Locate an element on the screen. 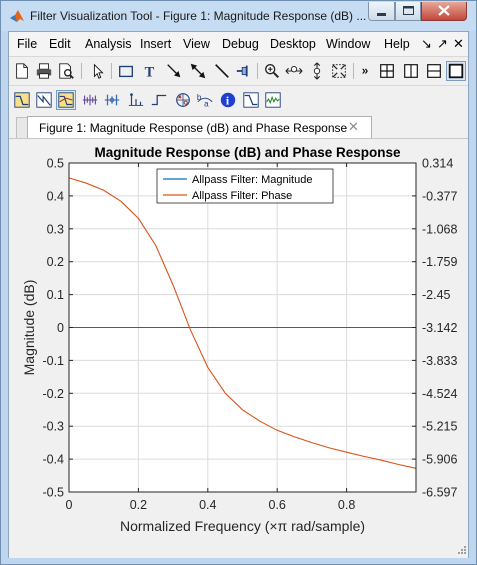 The width and height of the screenshot is (477, 565). print-preview-button is located at coordinates (66, 71).